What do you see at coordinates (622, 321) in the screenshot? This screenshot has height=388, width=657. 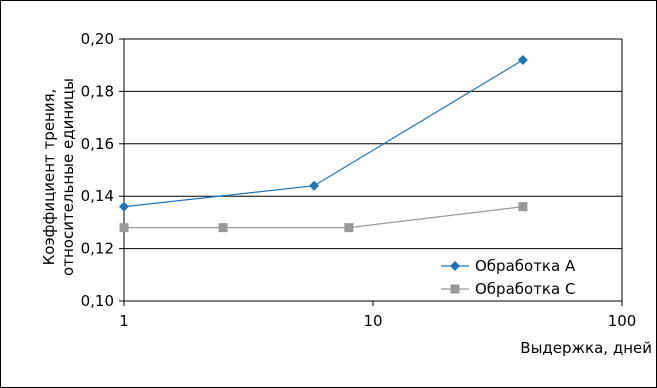 I see `x-tick-label: 100` at bounding box center [622, 321].